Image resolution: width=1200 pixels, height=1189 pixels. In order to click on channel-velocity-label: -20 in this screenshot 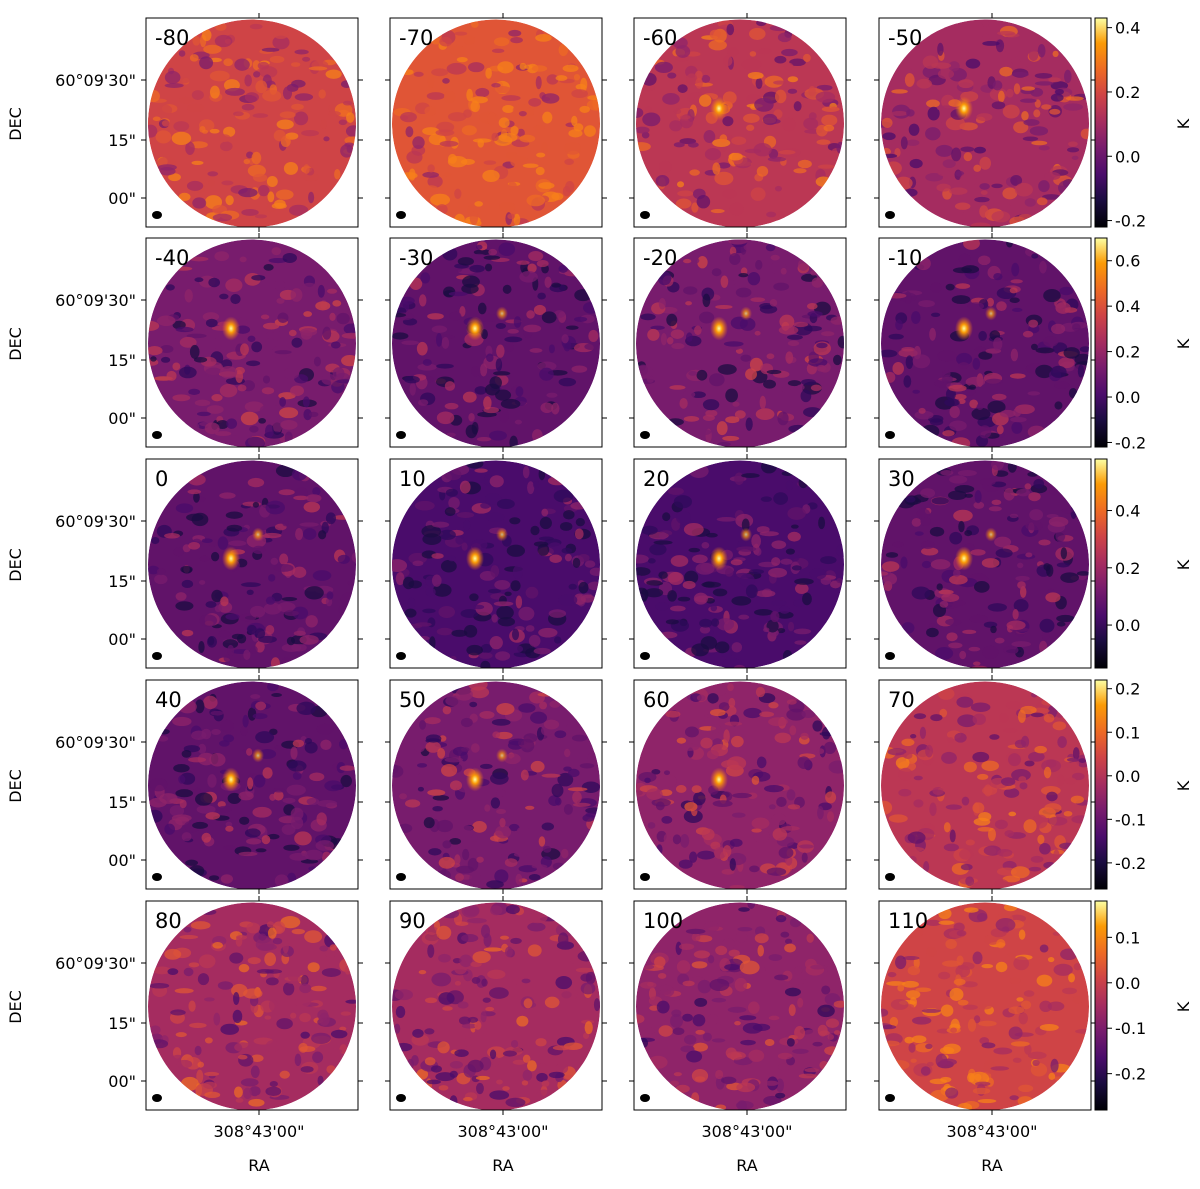, I will do `click(660, 258)`.